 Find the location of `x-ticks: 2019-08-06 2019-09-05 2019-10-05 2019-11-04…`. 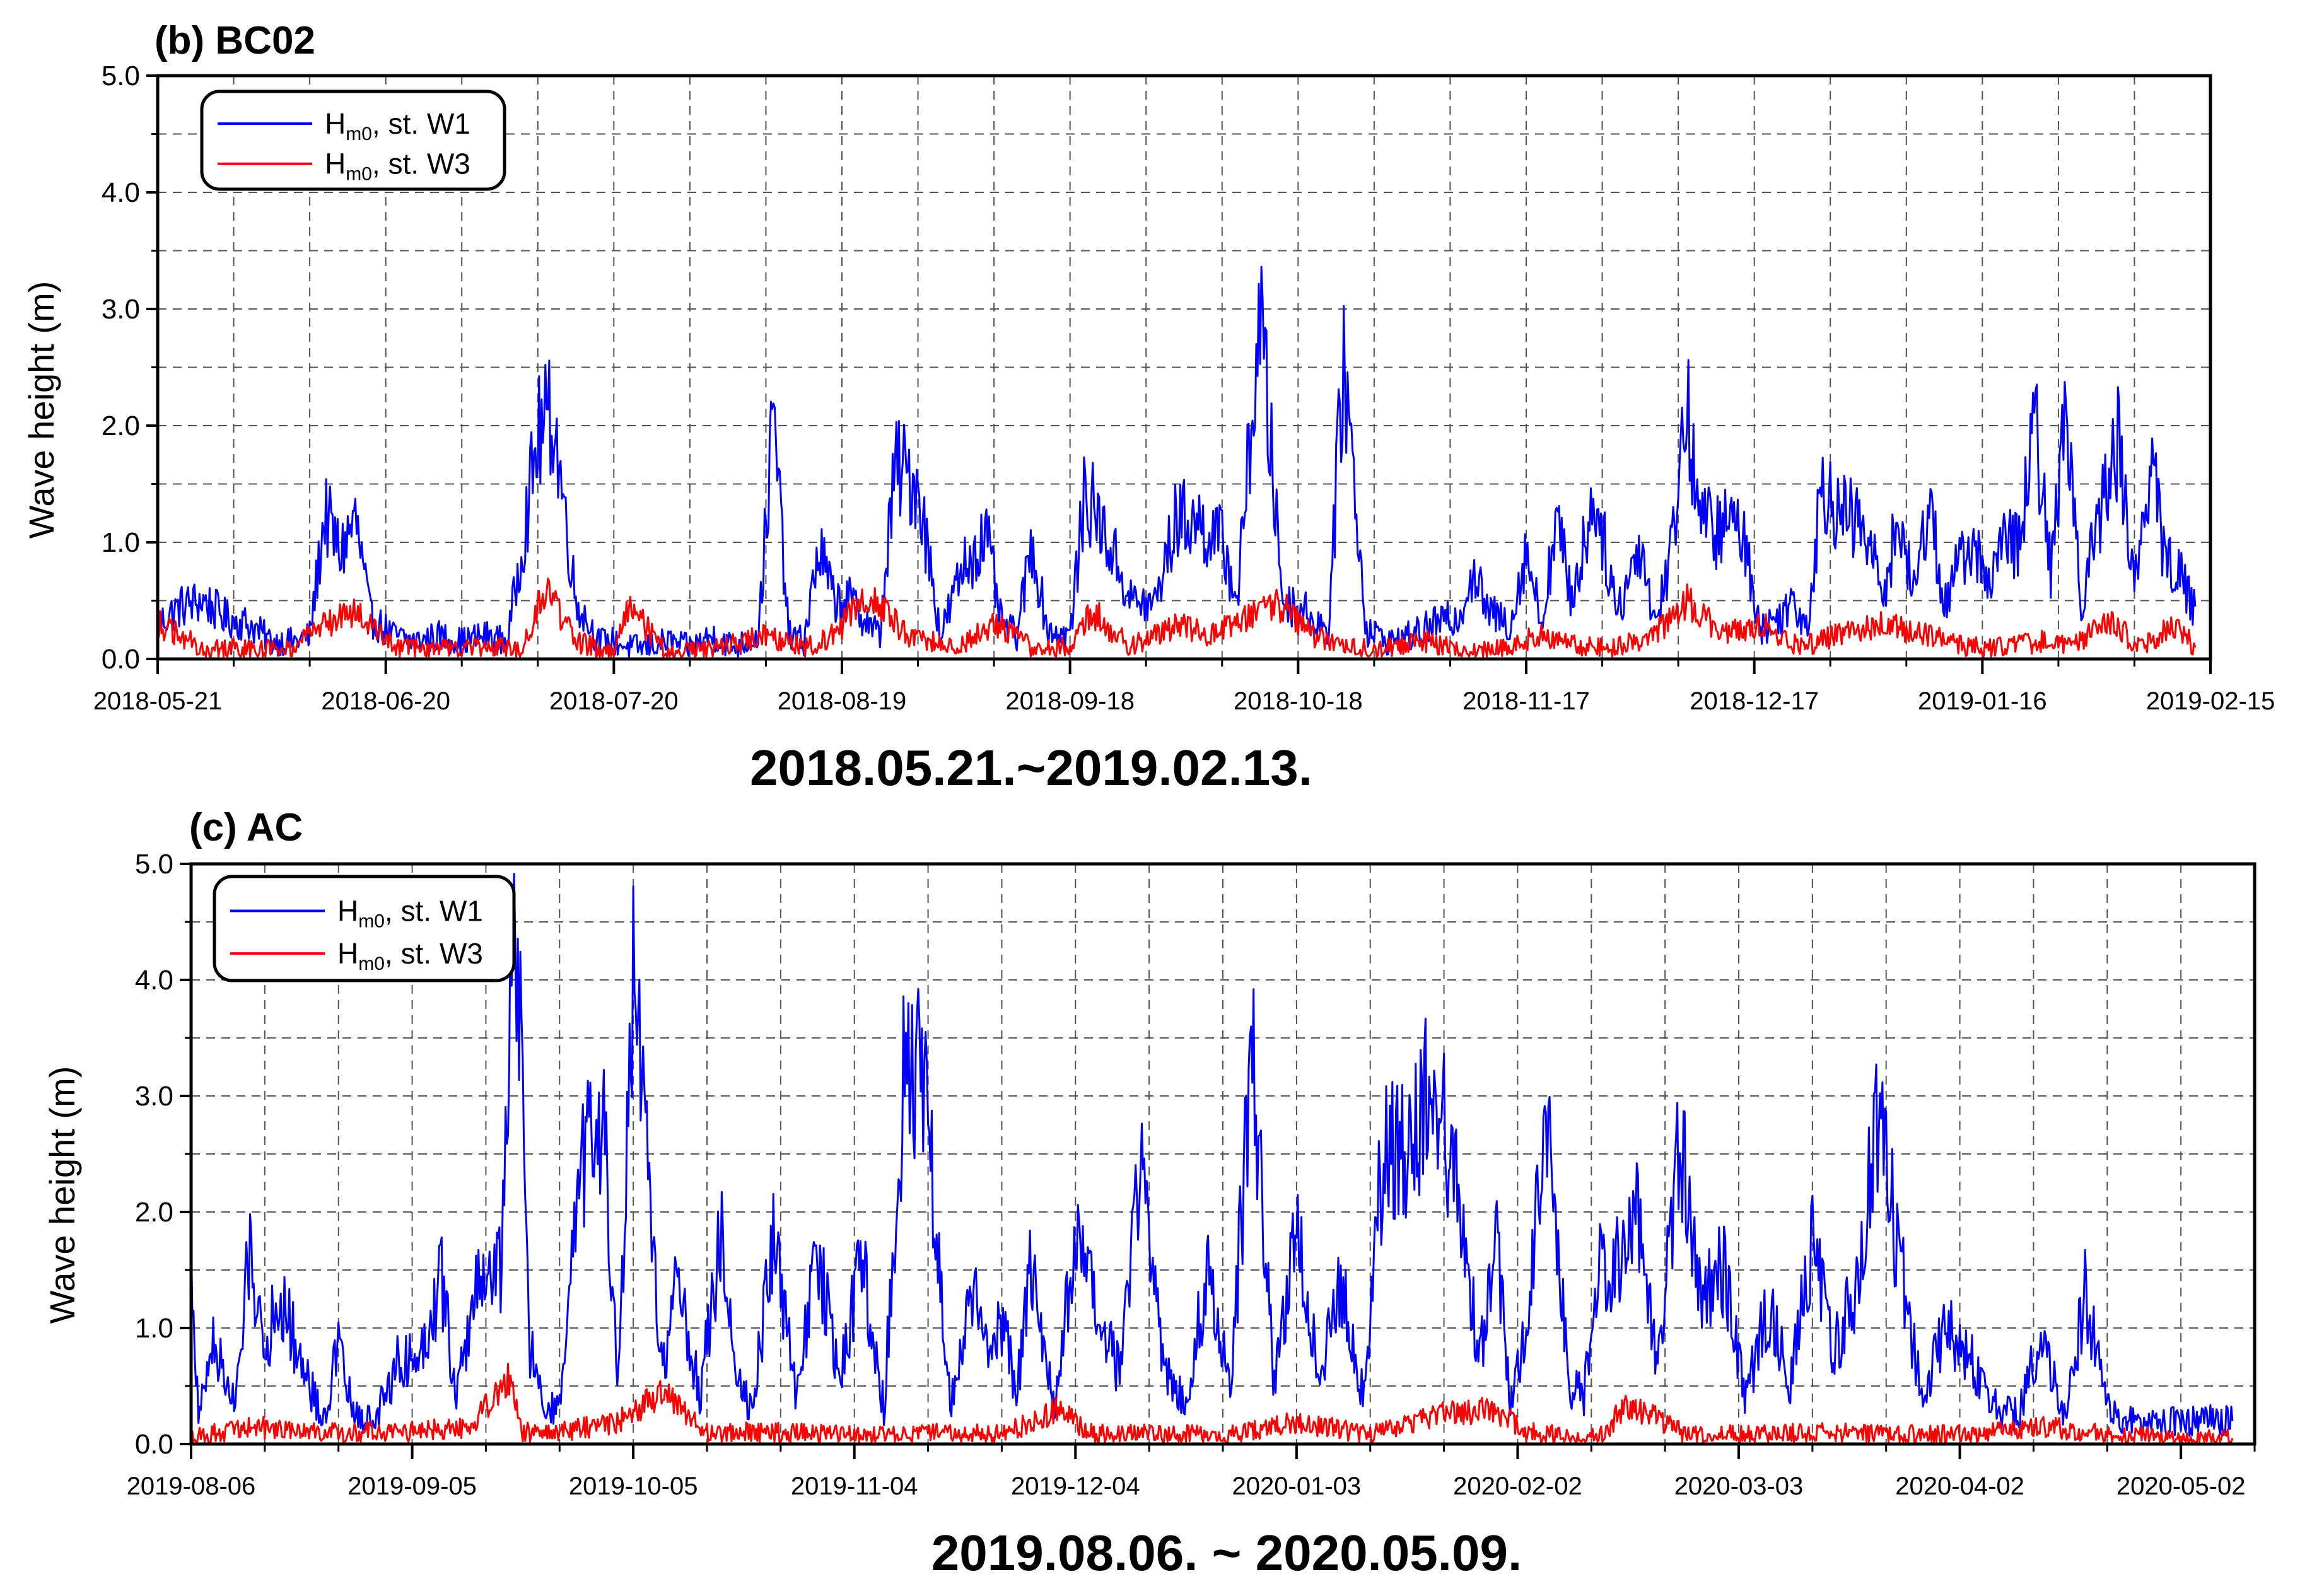

x-ticks: 2019-08-06 2019-09-05 2019-10-05 2019-11-04… is located at coordinates (1191, 1472).